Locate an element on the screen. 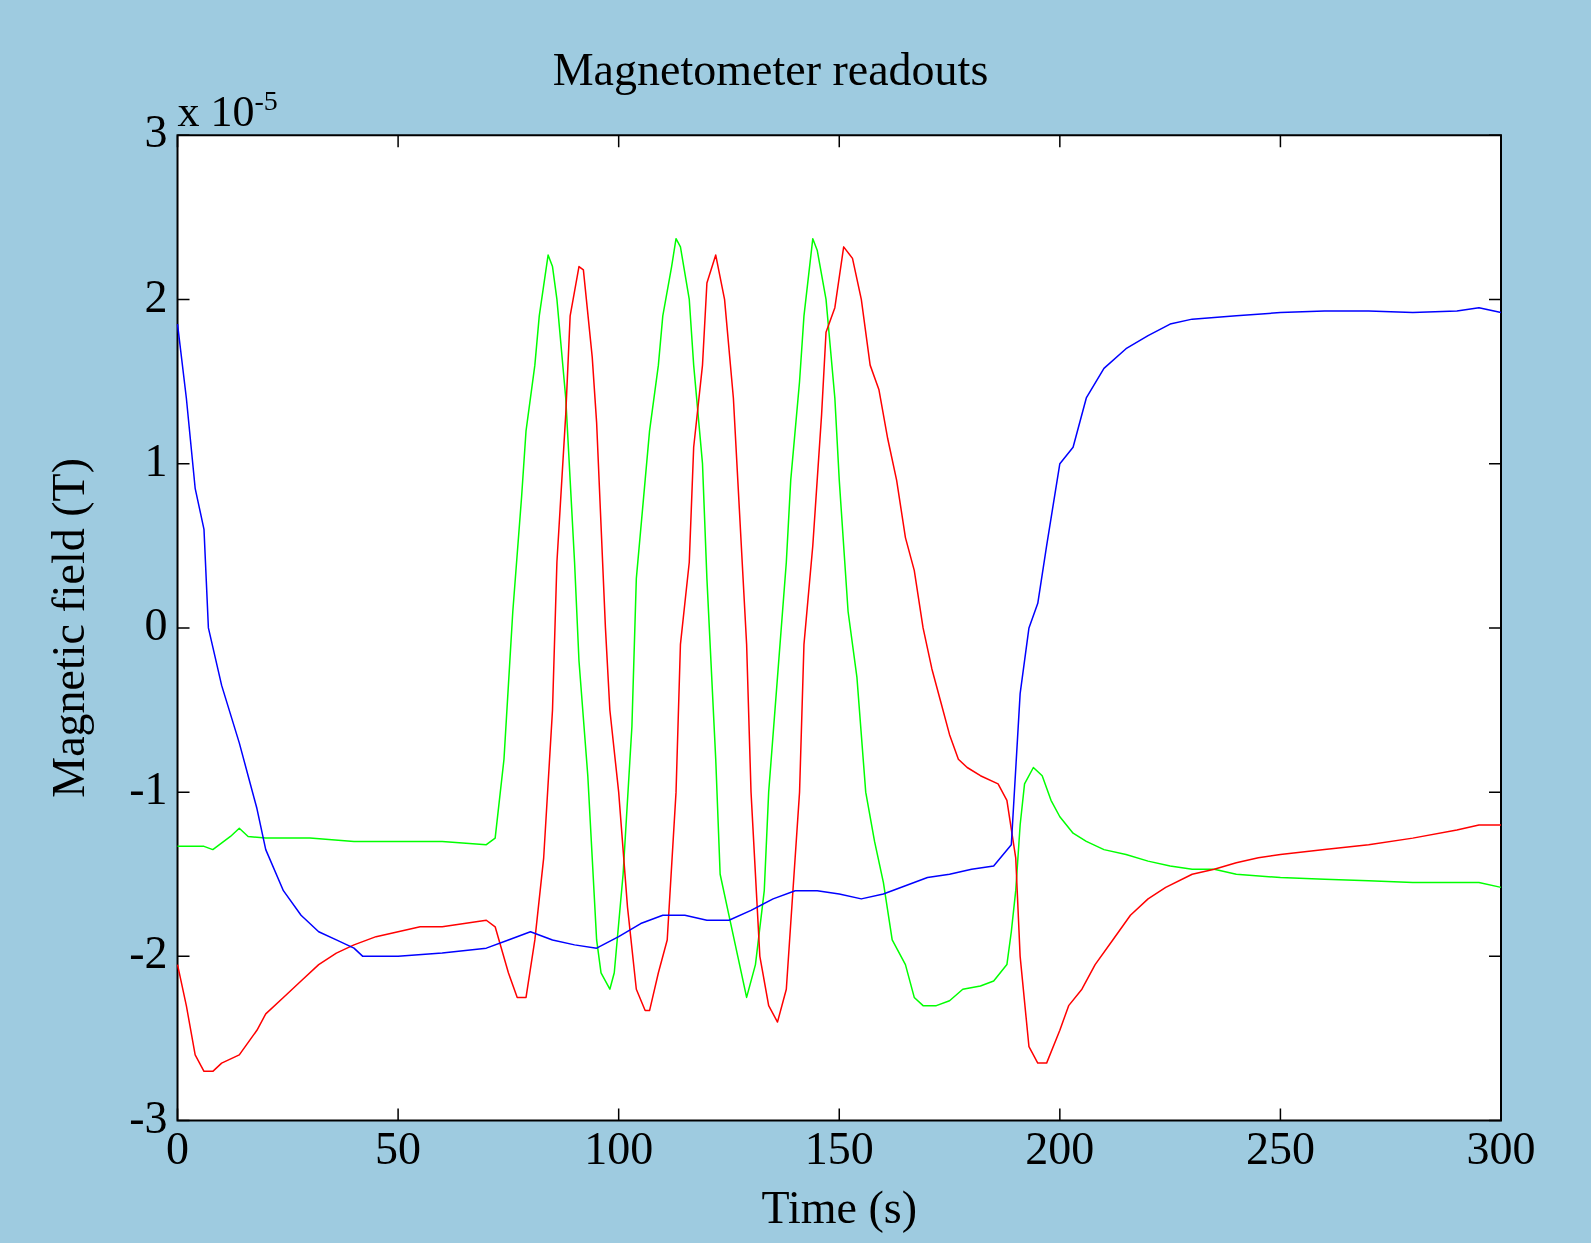 The width and height of the screenshot is (1591, 1243). x-tick-label: 150 is located at coordinates (839, 1149).